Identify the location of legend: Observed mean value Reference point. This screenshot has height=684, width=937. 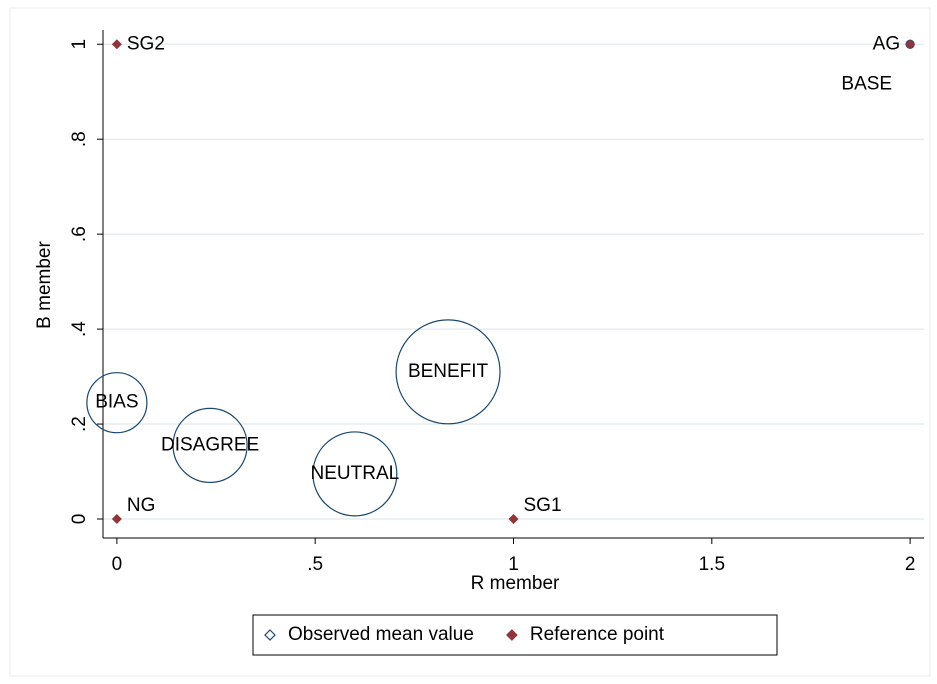
(515, 635).